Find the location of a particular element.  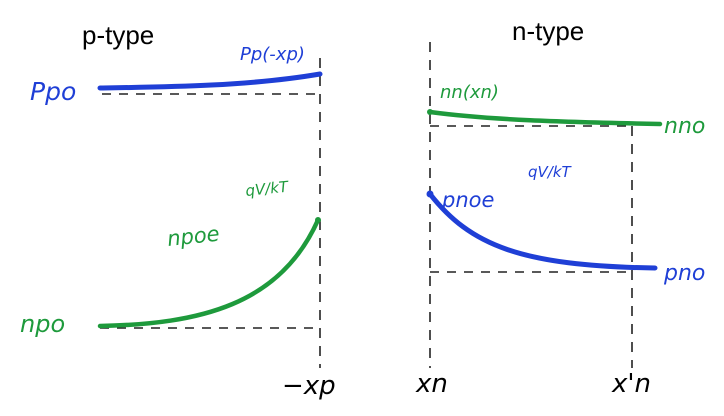

pp-edge-label: Pp(-xp) is located at coordinates (272, 54).